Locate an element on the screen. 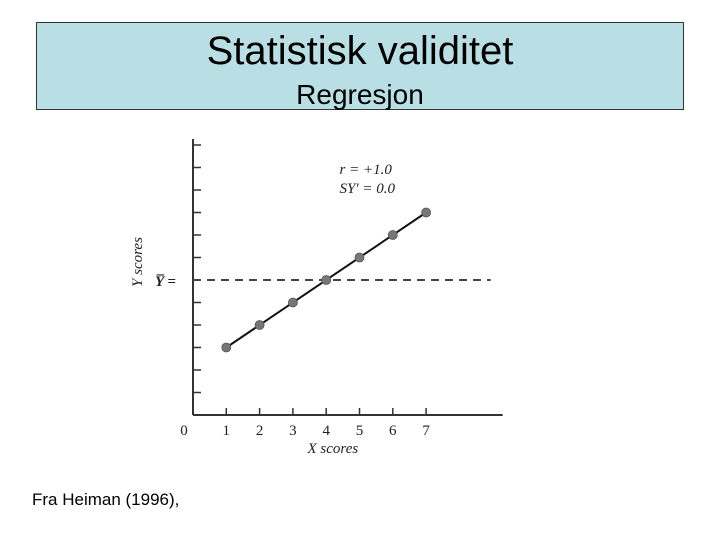 The height and width of the screenshot is (540, 720). x-tick-label: 0 is located at coordinates (184, 431).